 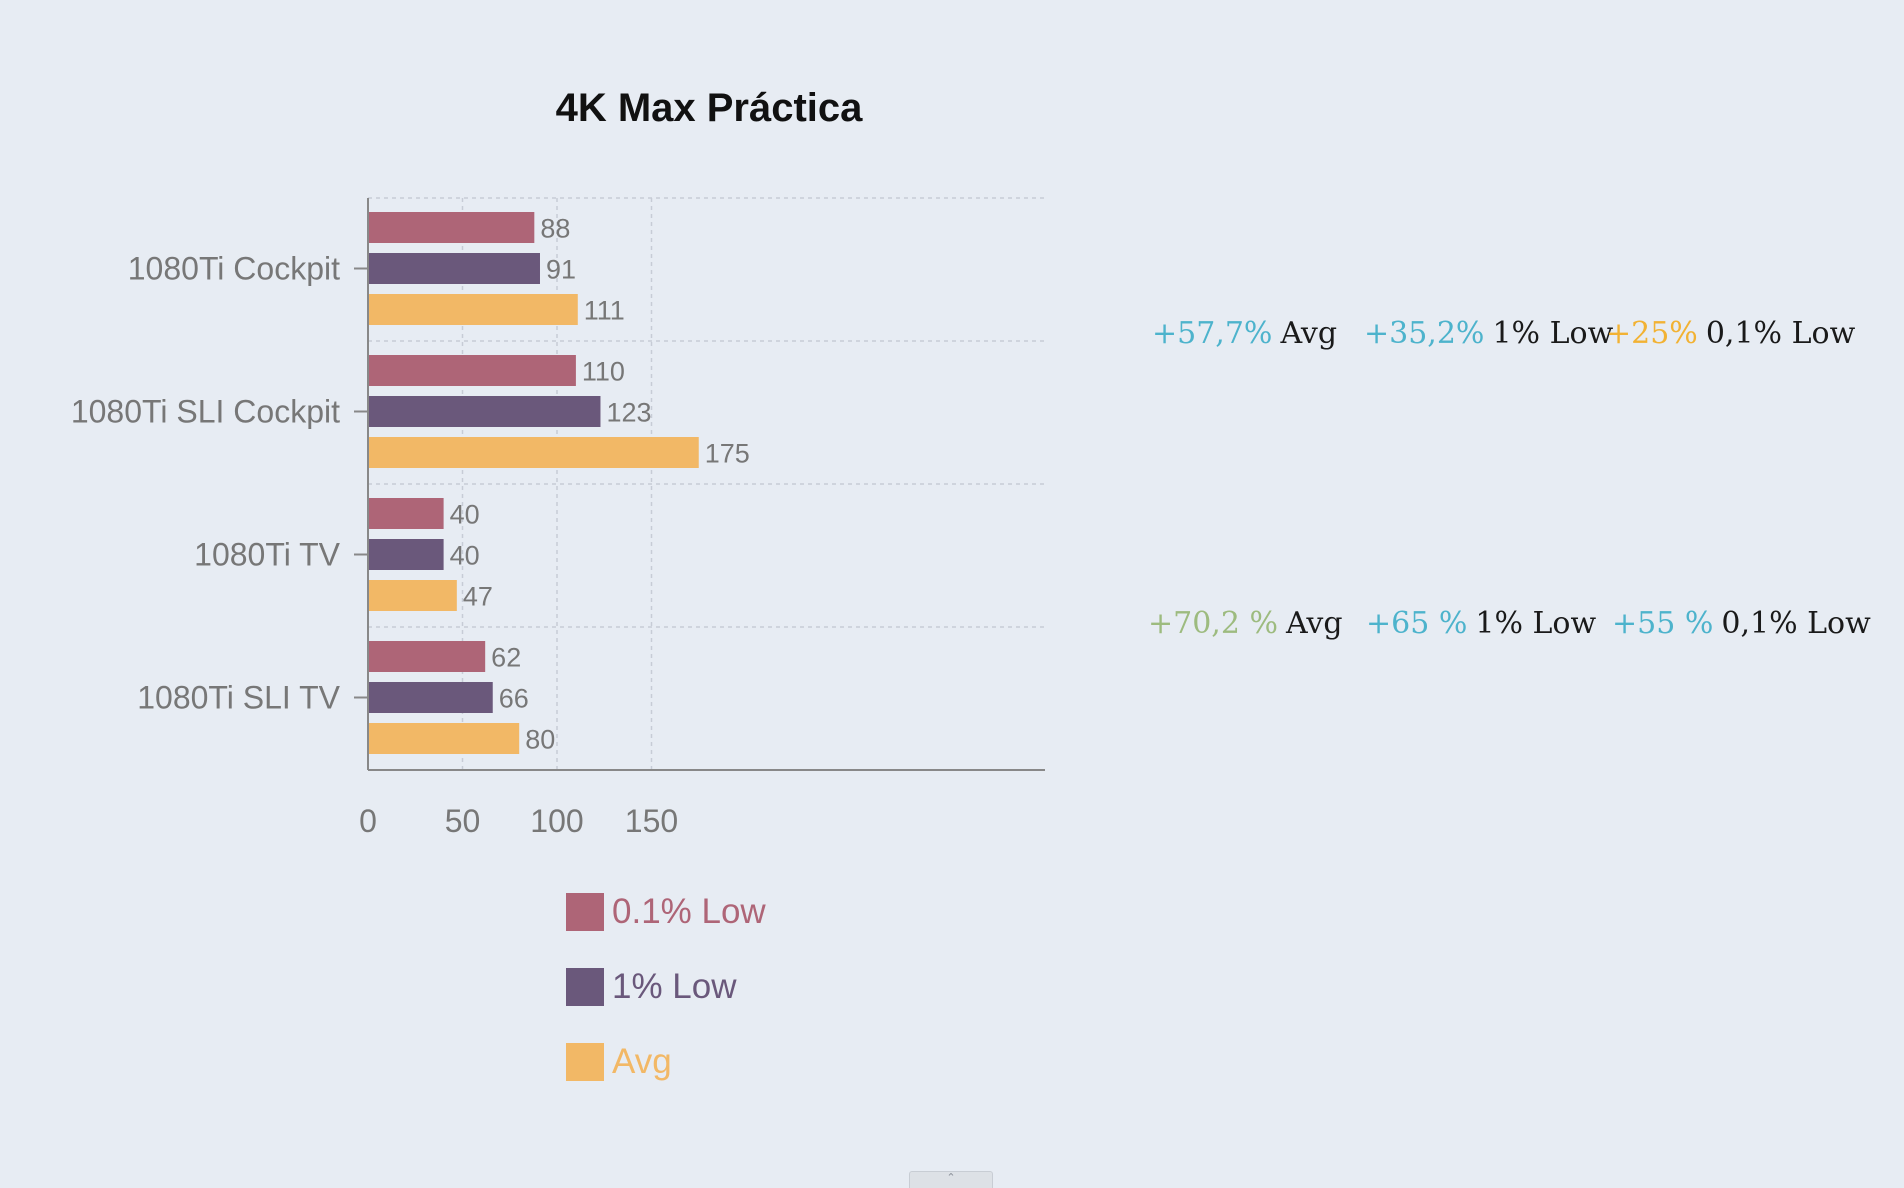 I want to click on data-label: 88, so click(x=555, y=229).